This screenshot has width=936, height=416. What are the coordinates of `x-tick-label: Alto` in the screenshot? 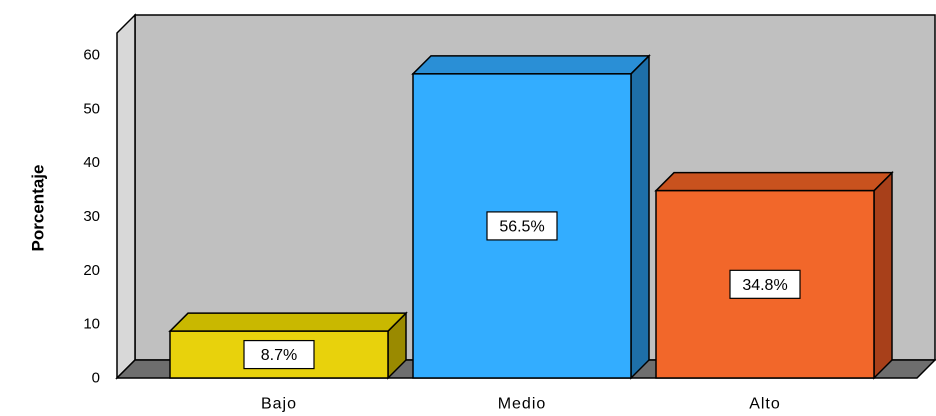 It's located at (765, 404).